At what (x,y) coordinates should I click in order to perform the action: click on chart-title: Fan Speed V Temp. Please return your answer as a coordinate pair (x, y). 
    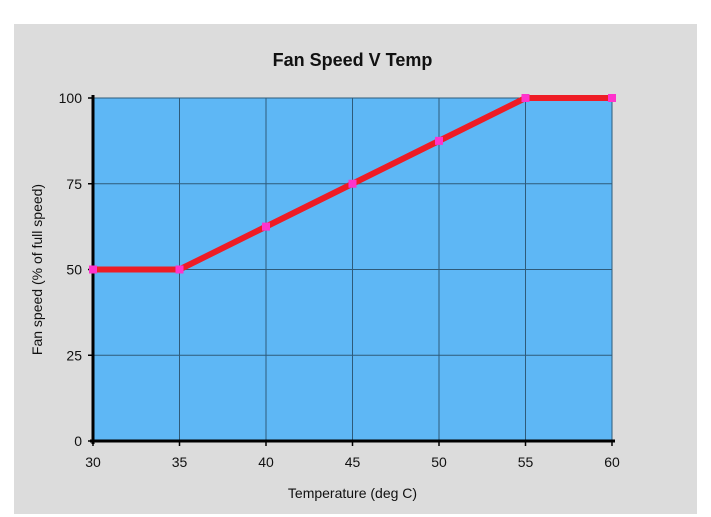
    Looking at the image, I should click on (353, 60).